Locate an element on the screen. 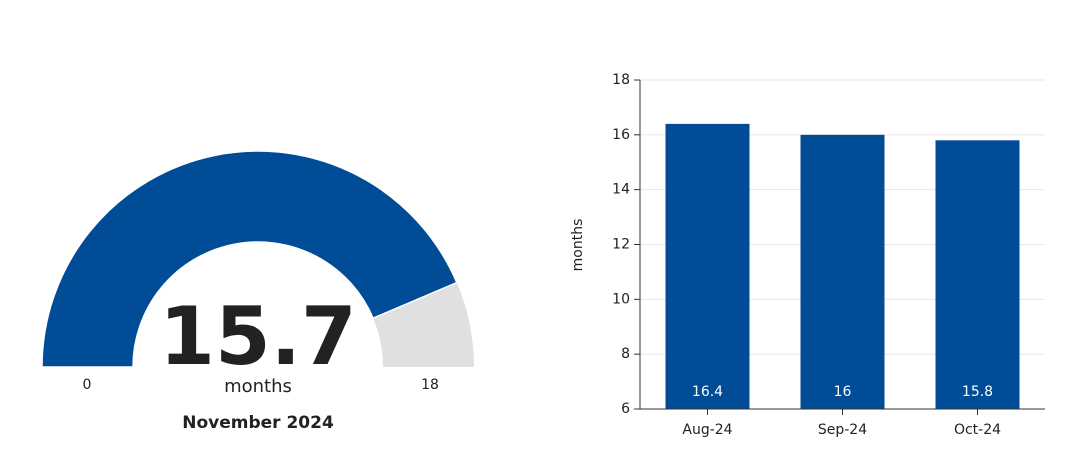 This screenshot has height=471, width=1080. gauge-max: 18 is located at coordinates (430, 385).